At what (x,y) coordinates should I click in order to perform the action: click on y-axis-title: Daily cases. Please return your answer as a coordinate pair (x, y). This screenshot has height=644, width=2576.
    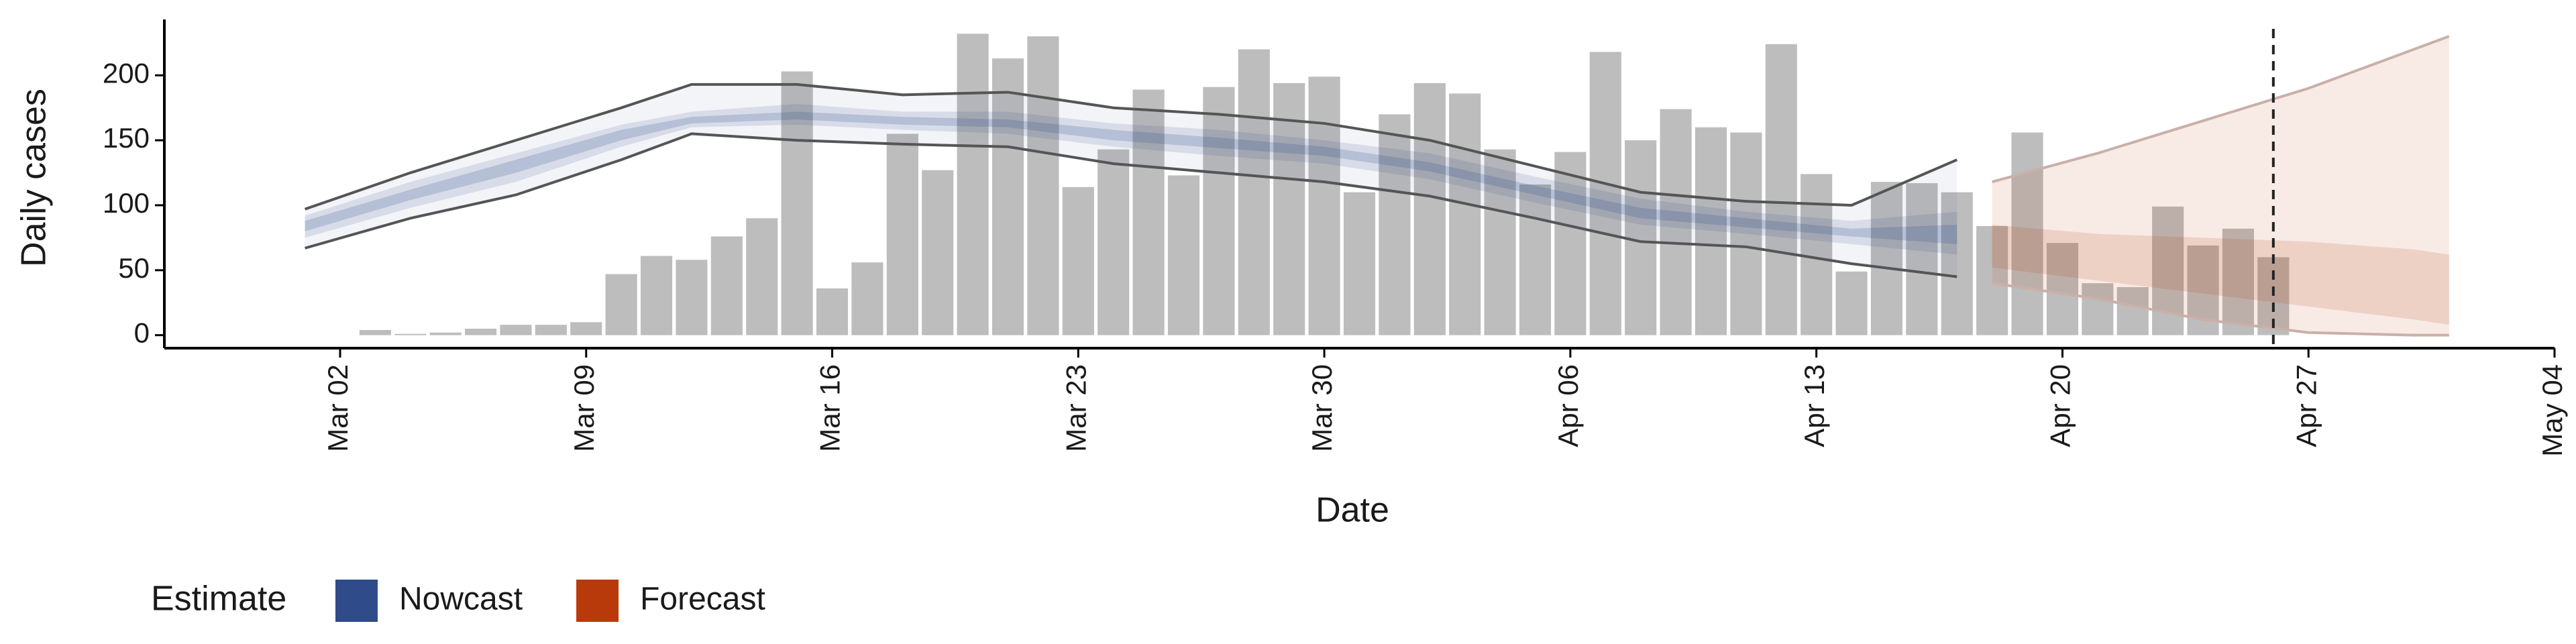
    Looking at the image, I should click on (34, 178).